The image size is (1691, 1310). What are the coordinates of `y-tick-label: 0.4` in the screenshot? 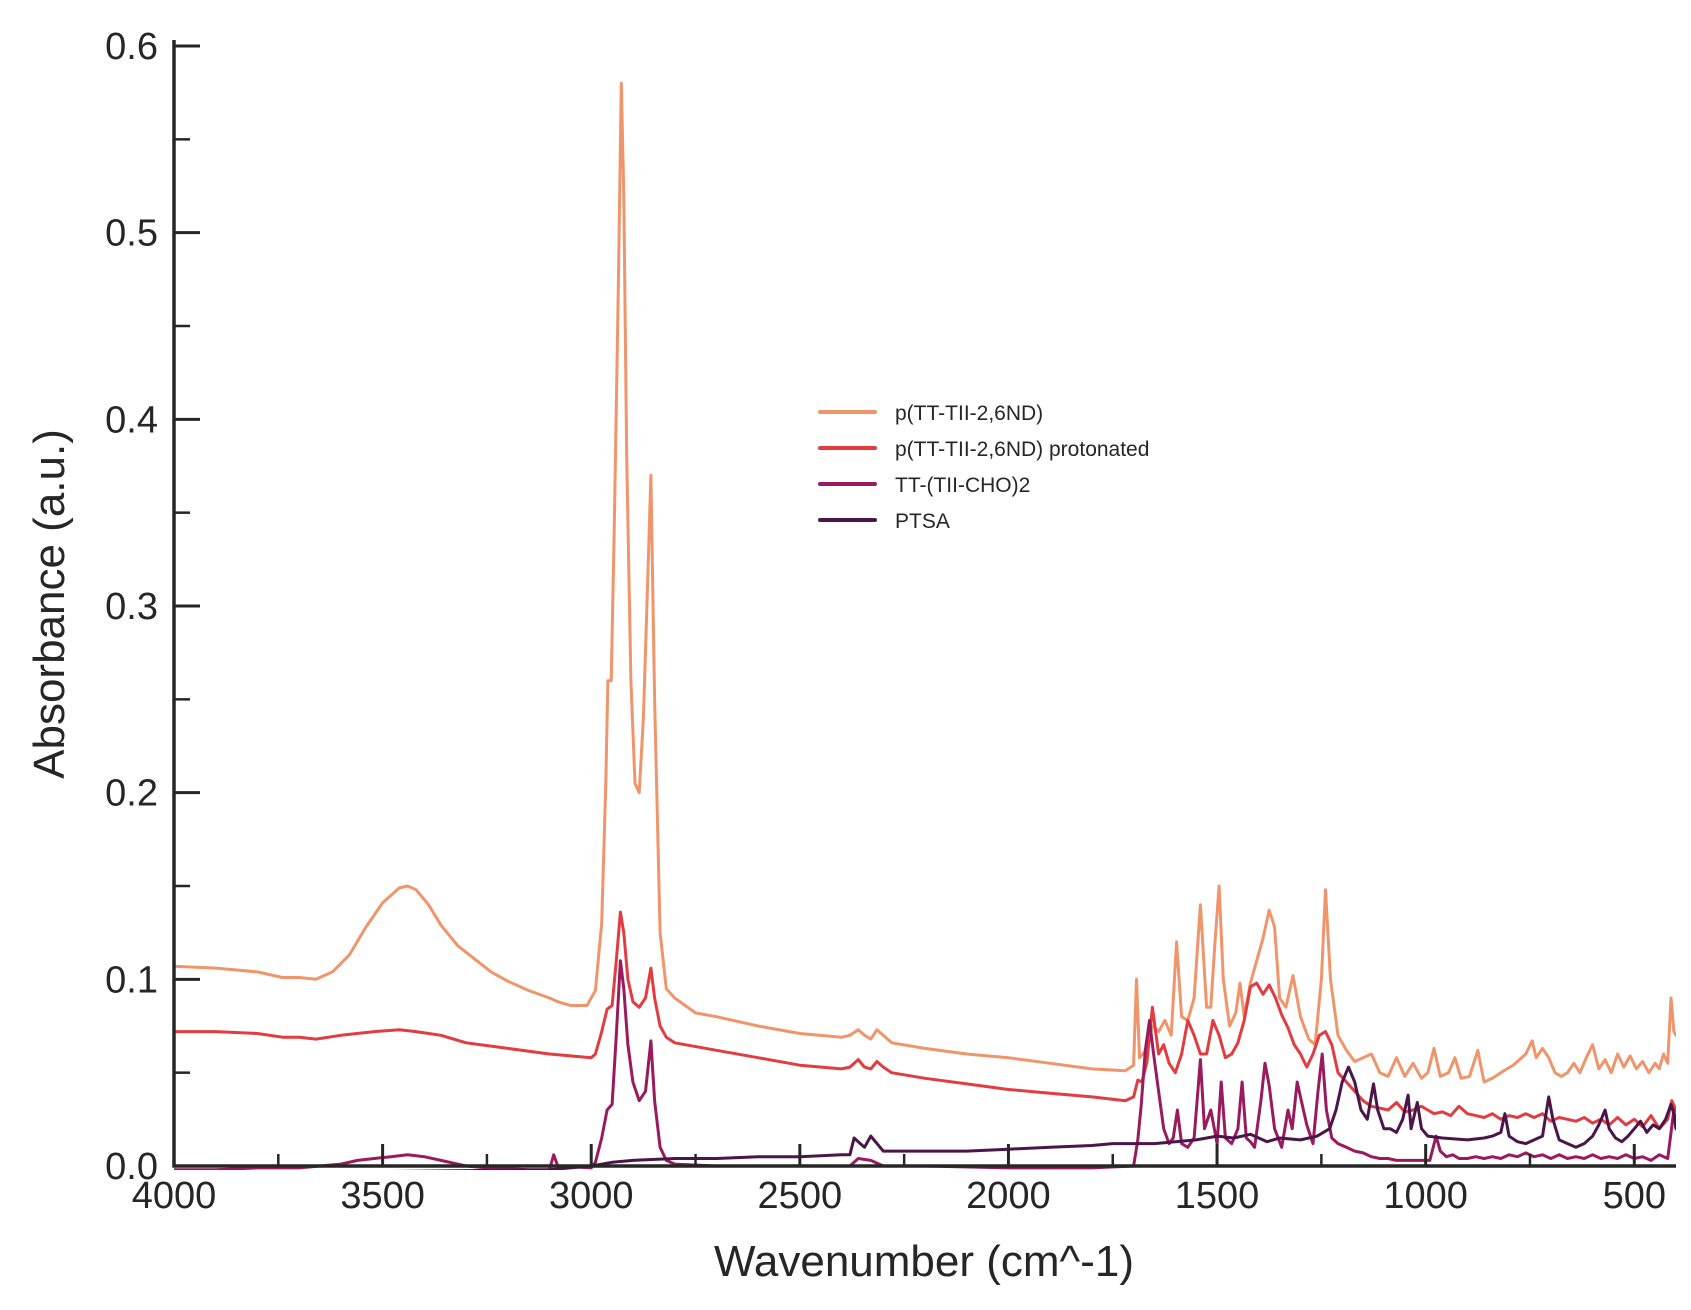 It's located at (131, 420).